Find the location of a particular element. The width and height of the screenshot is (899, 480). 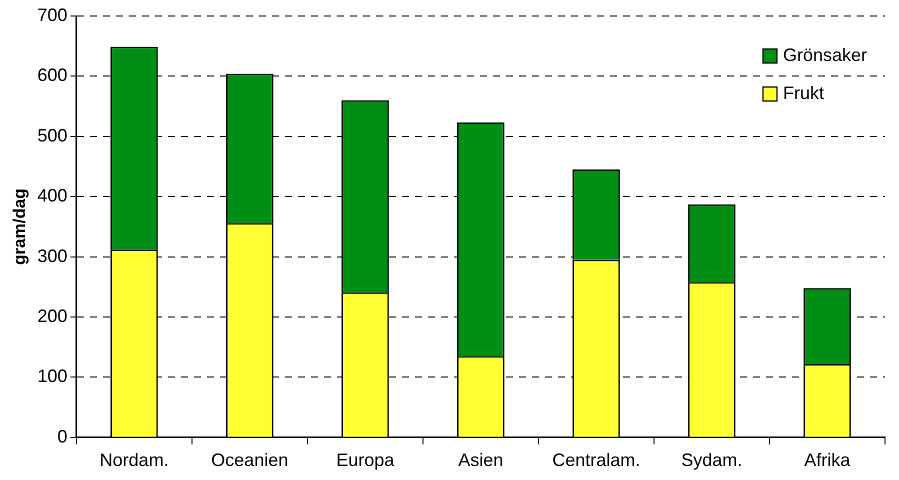

y-tick-label: 100 is located at coordinates (52, 376).